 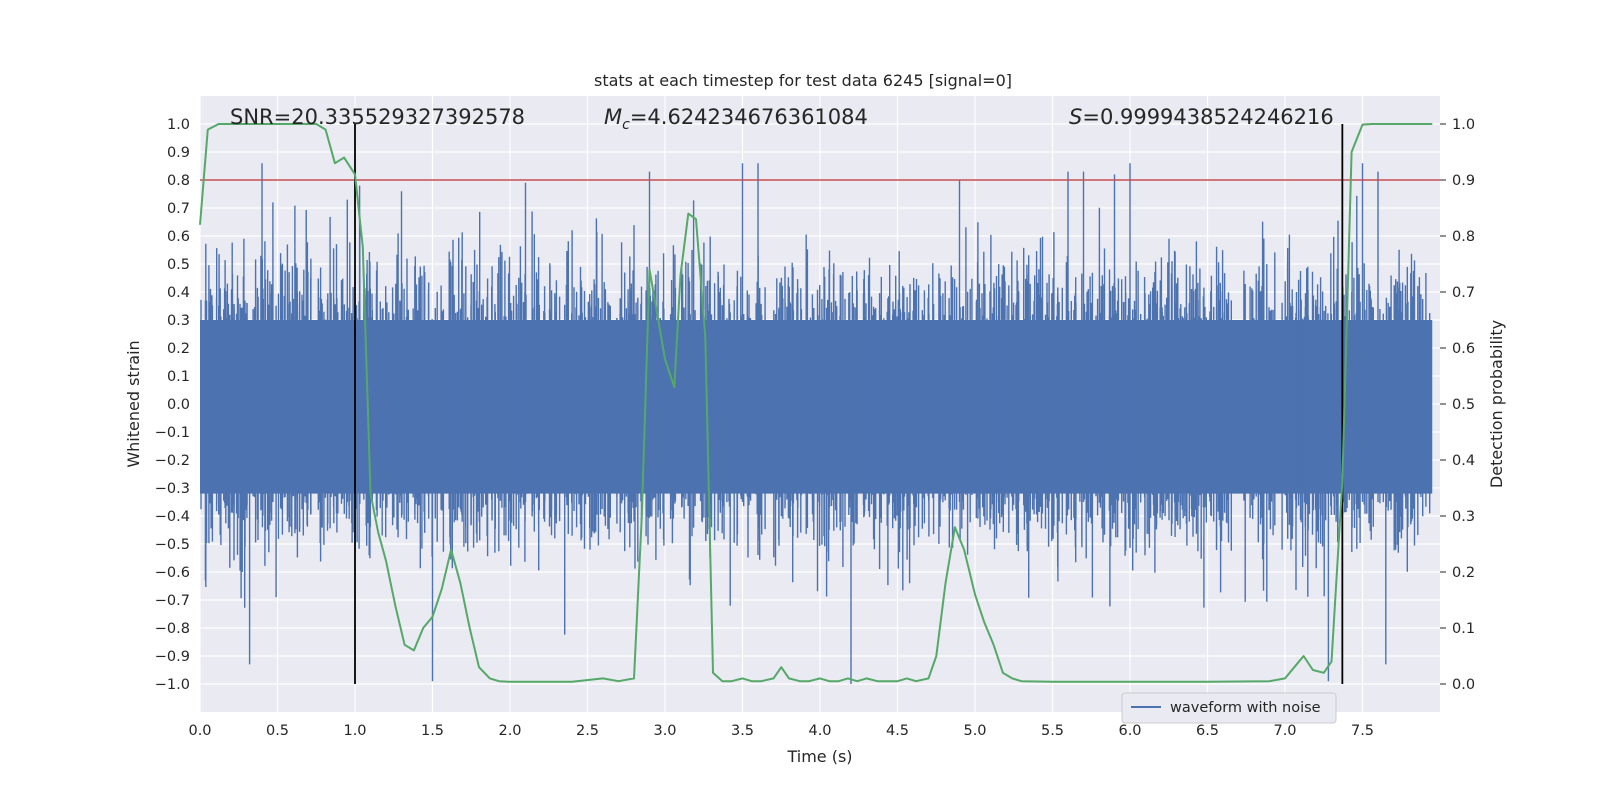 What do you see at coordinates (1463, 293) in the screenshot?
I see `y2-tick-label: 0.7` at bounding box center [1463, 293].